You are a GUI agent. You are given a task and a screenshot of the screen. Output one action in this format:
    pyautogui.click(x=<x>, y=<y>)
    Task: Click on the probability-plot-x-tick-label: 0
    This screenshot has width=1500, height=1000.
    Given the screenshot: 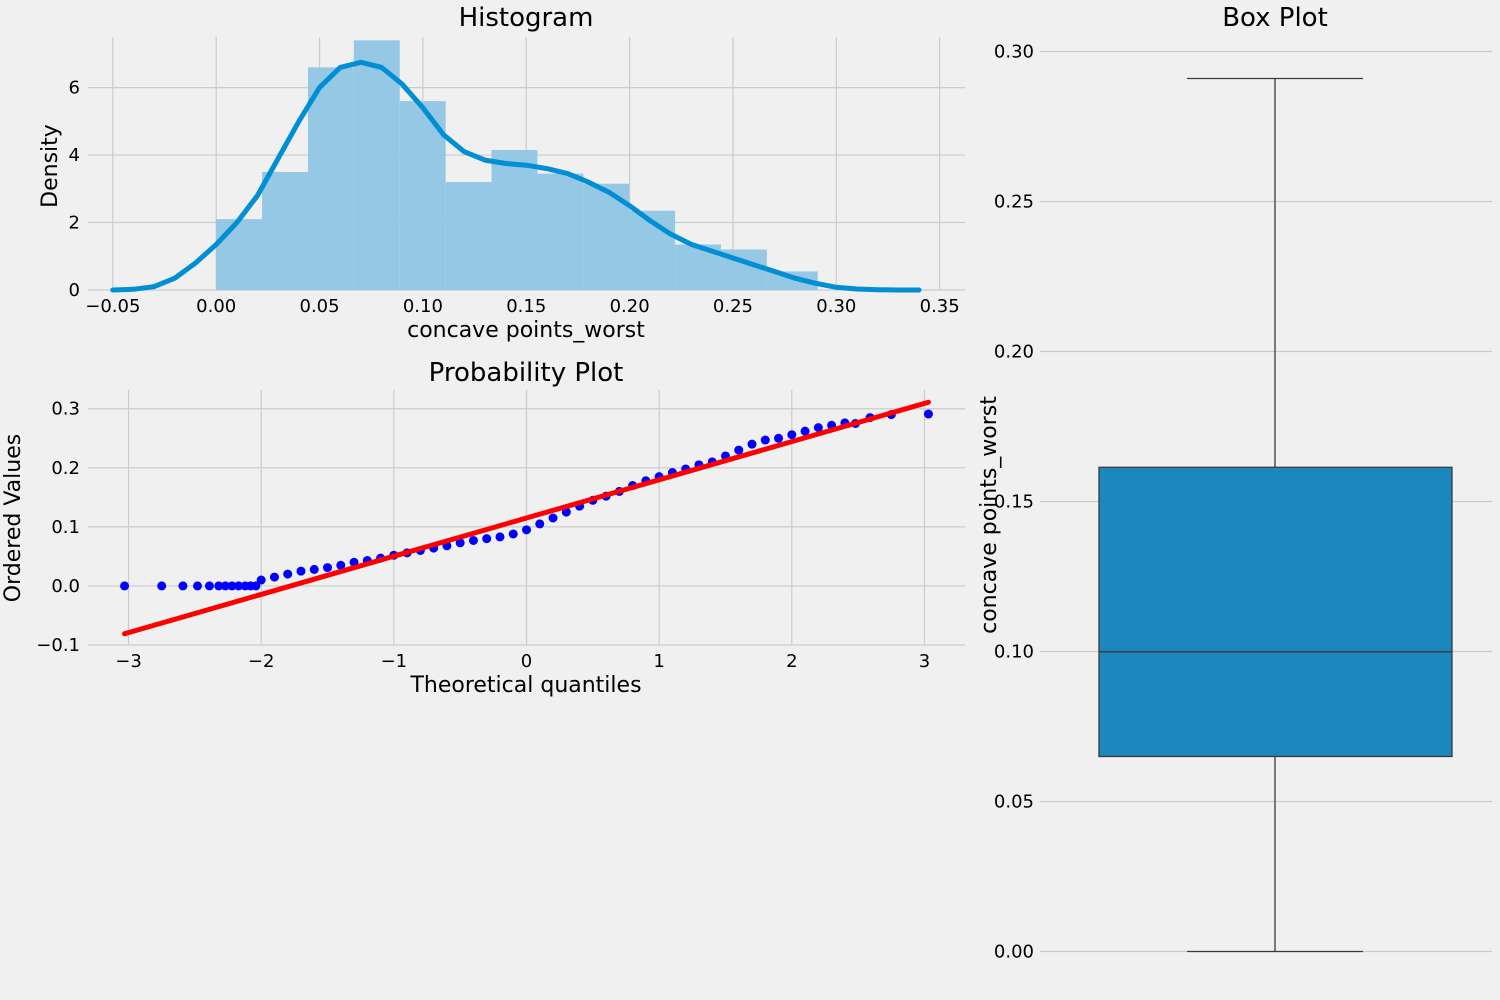 What is the action you would take?
    pyautogui.click(x=526, y=661)
    